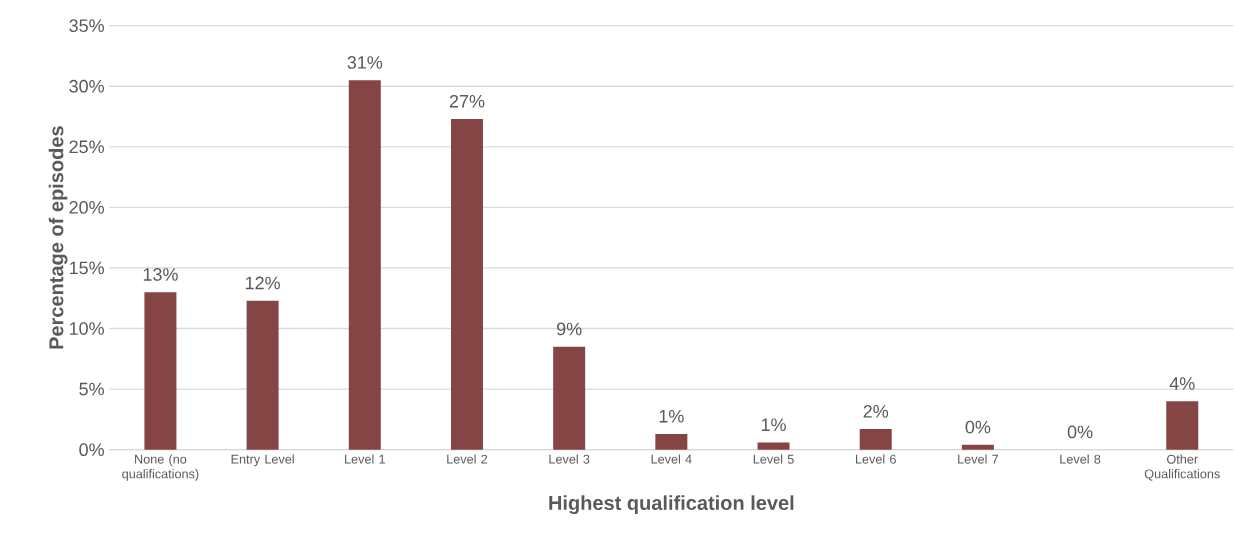  Describe the element at coordinates (160, 467) in the screenshot. I see `x-tick-label: None (no qualifications)` at that location.